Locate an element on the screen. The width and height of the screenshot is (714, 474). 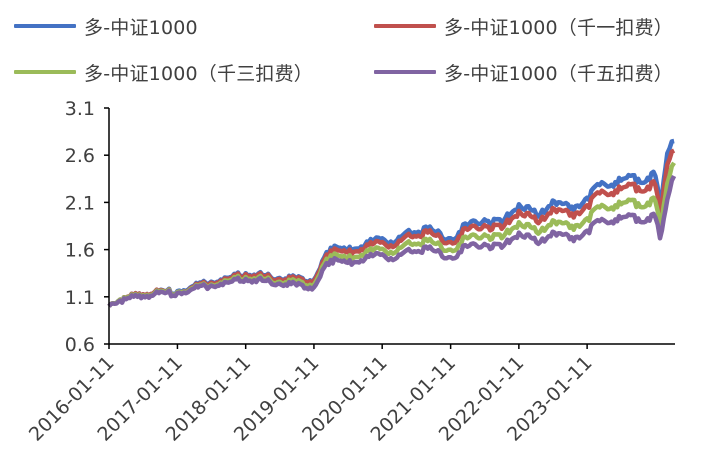
legend-item-series-4: 多-中证1000（千五扣费） is located at coordinates (523, 72).